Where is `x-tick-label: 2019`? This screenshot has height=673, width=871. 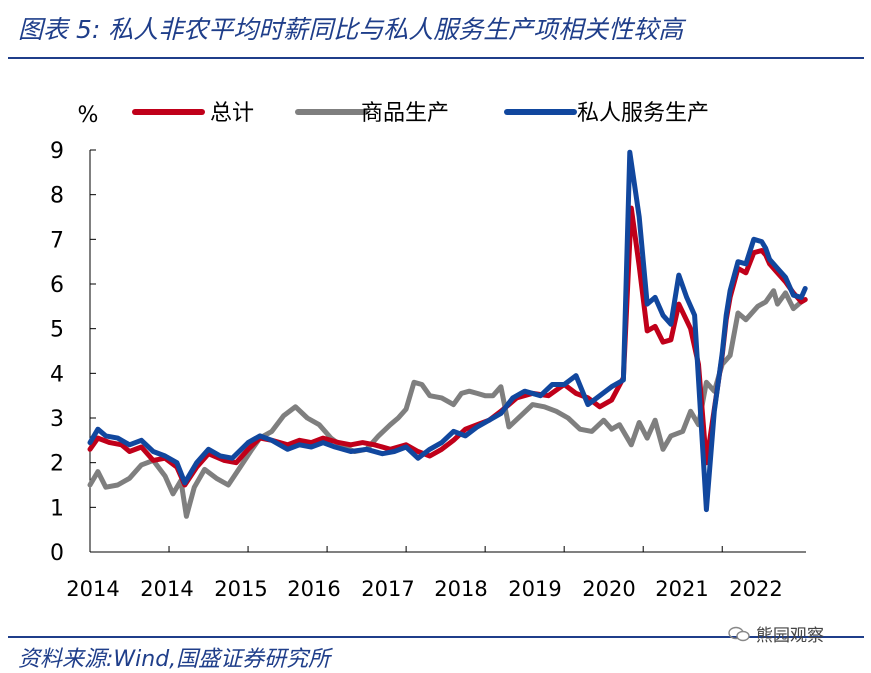
x-tick-label: 2019 is located at coordinates (534, 589).